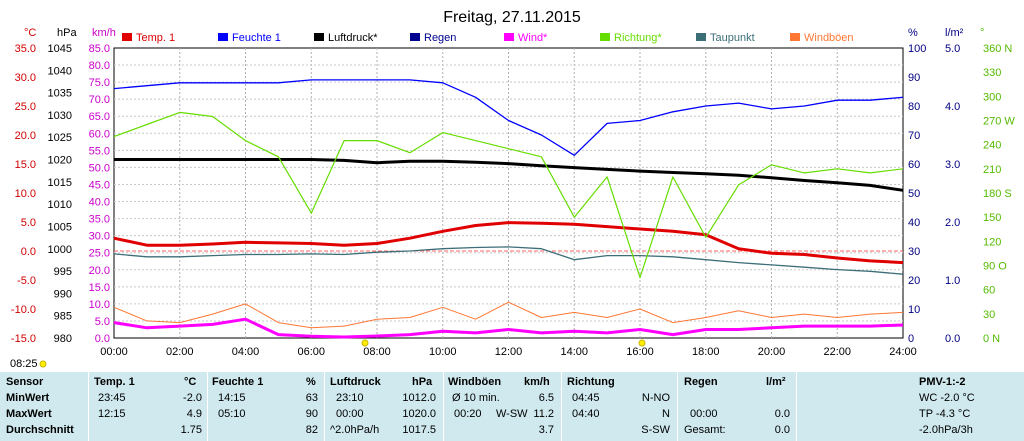 The width and height of the screenshot is (1024, 441). Describe the element at coordinates (24, 364) in the screenshot. I see `time-stamp: 08:25` at that location.